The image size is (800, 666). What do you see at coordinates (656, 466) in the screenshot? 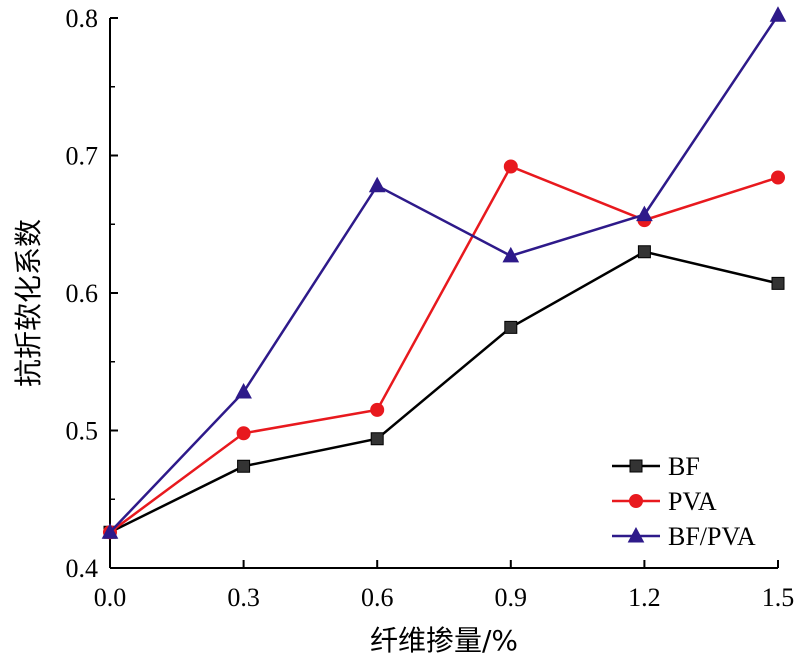
I see `legend-item-bf: BF` at bounding box center [656, 466].